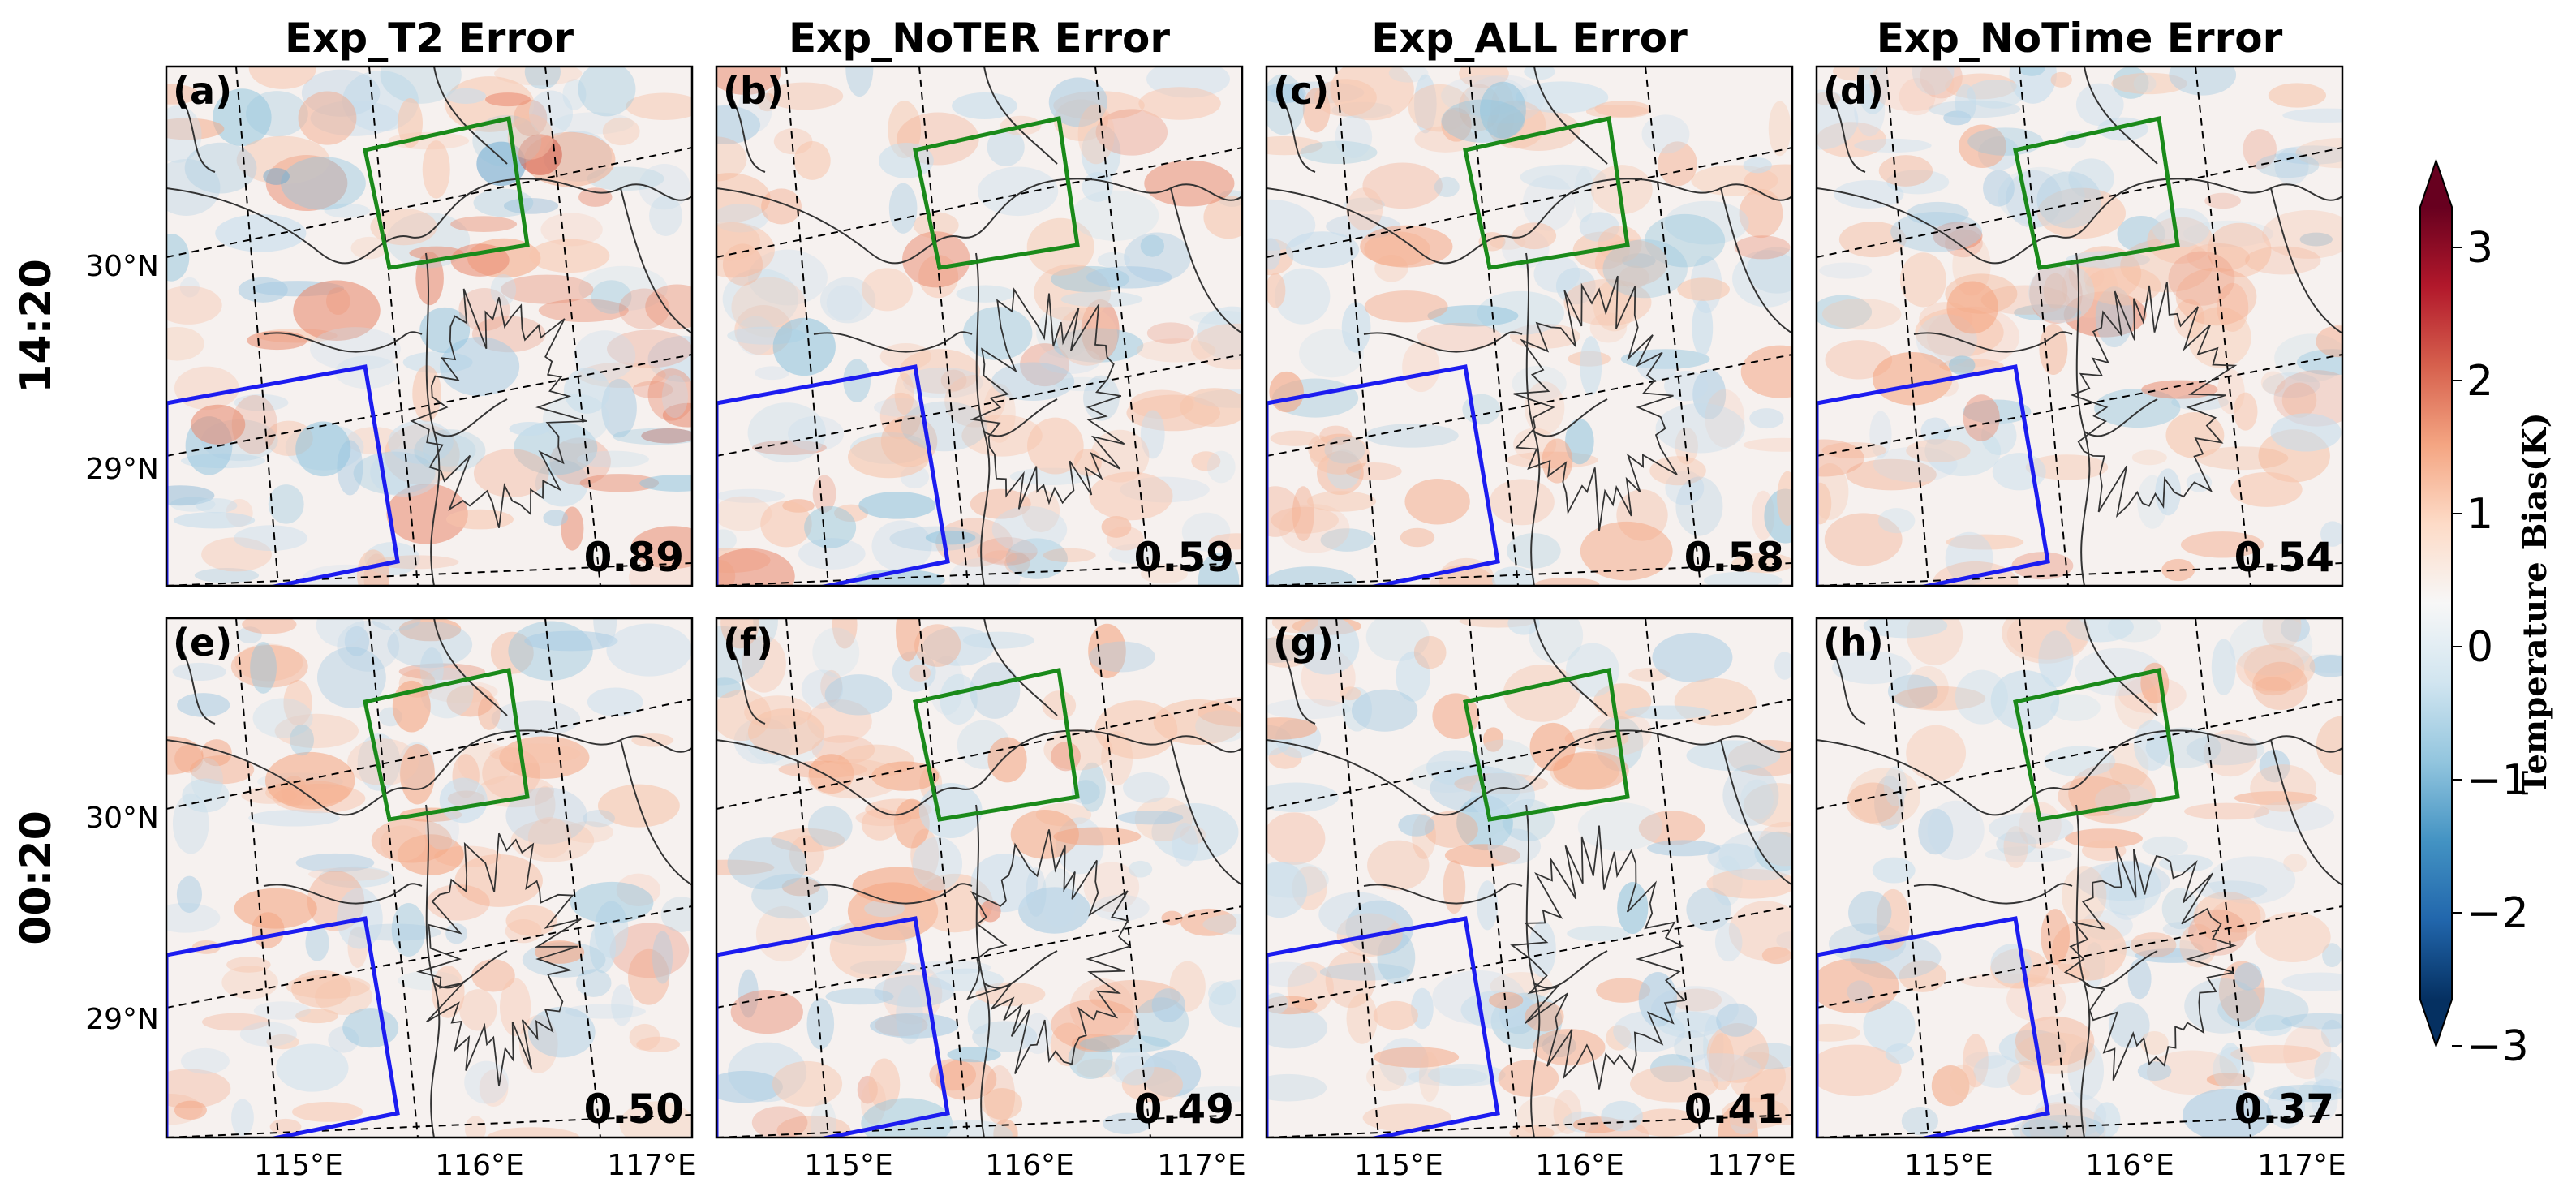 The height and width of the screenshot is (1200, 2576). What do you see at coordinates (2436, 184) in the screenshot?
I see `colorbar-top-extension` at bounding box center [2436, 184].